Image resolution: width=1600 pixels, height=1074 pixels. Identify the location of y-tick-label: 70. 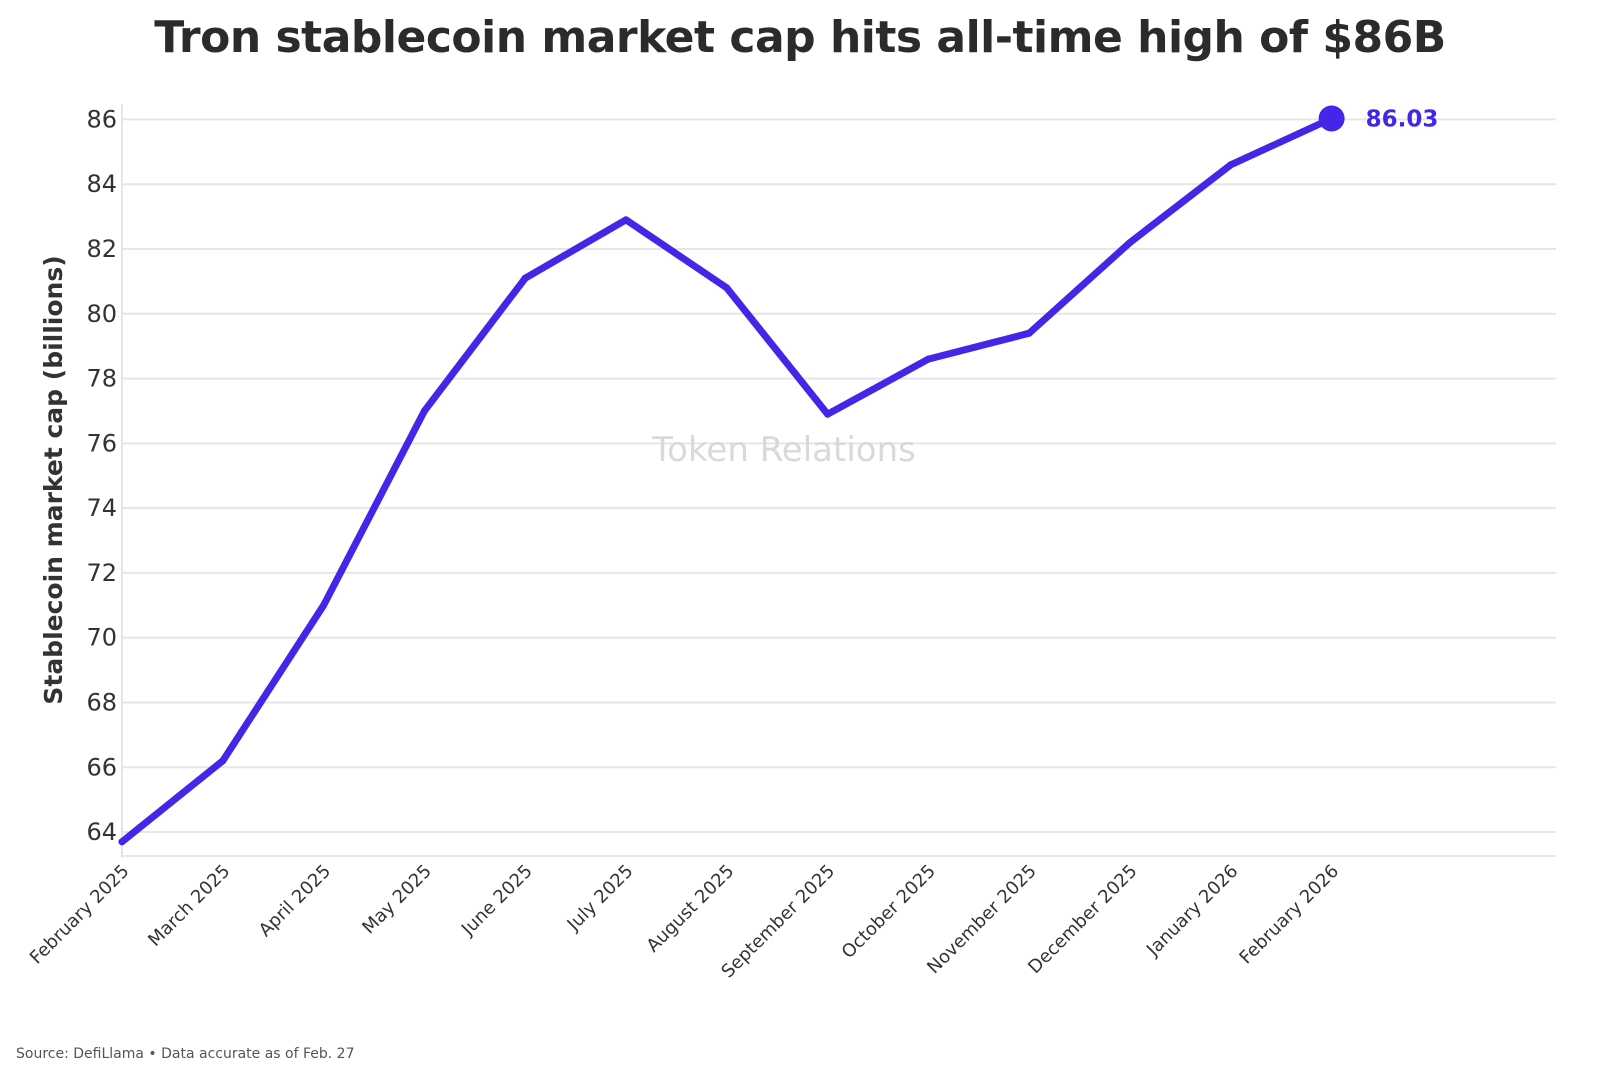
(101, 638).